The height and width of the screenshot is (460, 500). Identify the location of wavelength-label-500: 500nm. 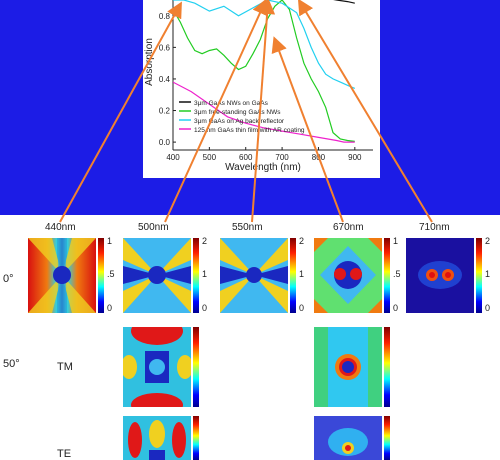
(153, 227).